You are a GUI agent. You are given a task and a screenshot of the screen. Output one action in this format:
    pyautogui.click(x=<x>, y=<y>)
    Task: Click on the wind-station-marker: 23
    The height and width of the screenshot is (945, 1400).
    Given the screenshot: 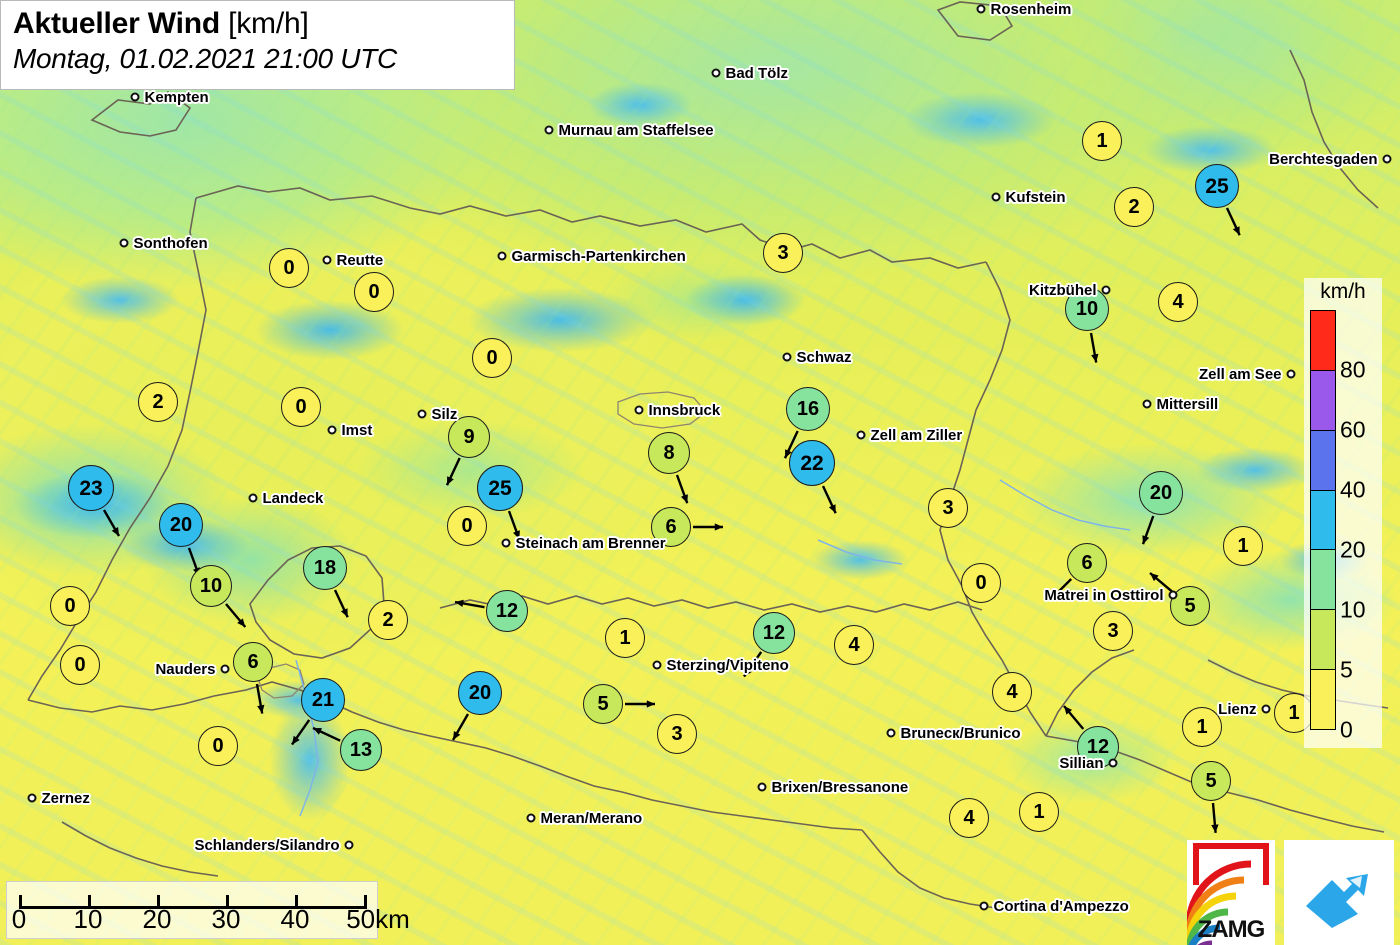 What is the action you would take?
    pyautogui.click(x=94, y=501)
    